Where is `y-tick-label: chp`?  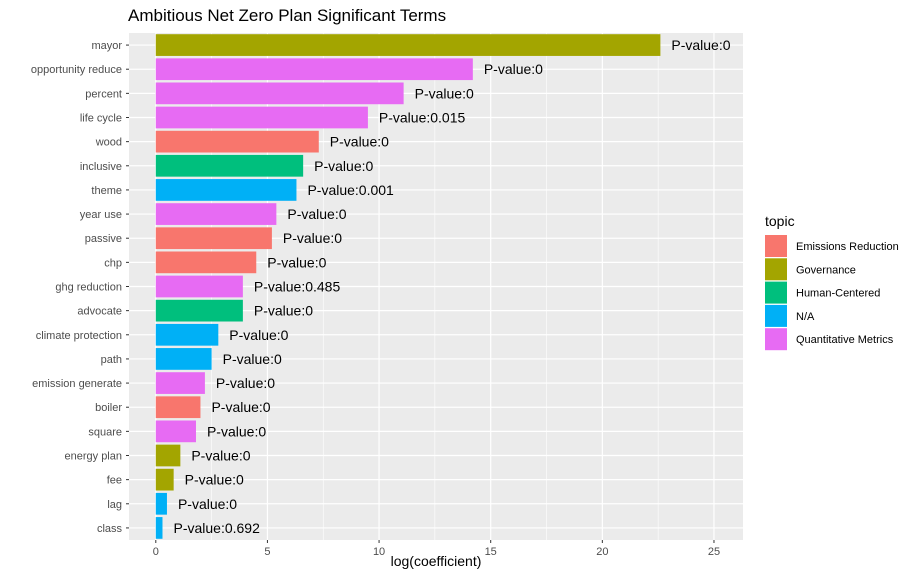
y-tick-label: chp is located at coordinates (113, 263).